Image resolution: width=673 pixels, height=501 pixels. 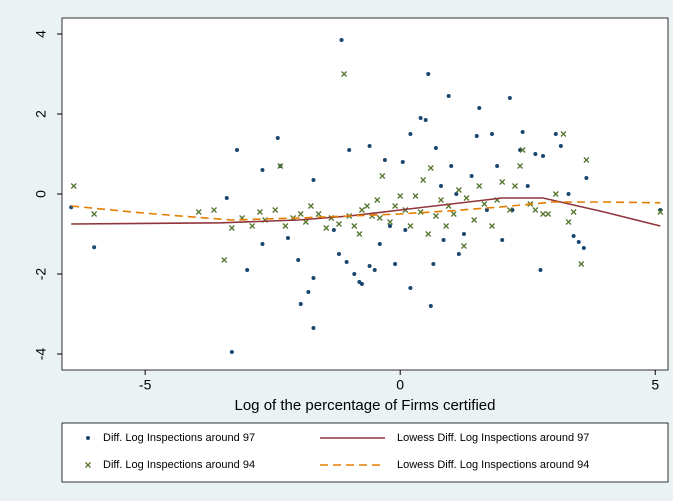 What do you see at coordinates (655, 385) in the screenshot?
I see `x-tick-label: 5` at bounding box center [655, 385].